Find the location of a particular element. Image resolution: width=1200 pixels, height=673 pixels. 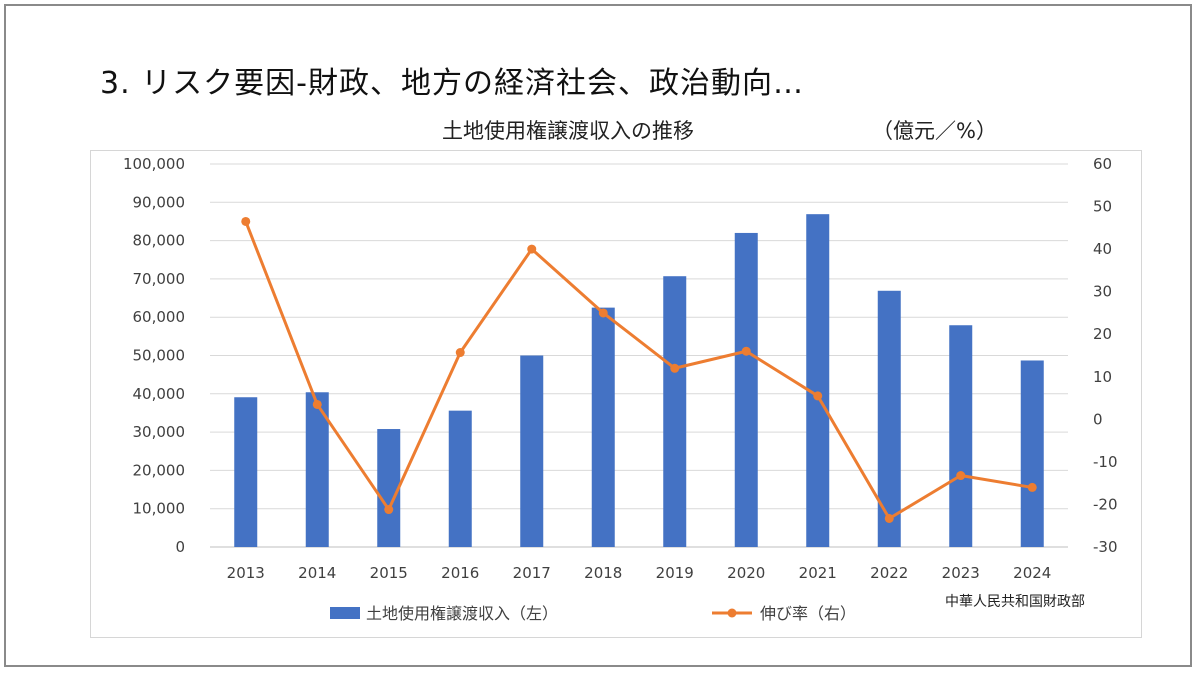

chart-title: 土地使用権譲渡収入の推移 is located at coordinates (568, 131).